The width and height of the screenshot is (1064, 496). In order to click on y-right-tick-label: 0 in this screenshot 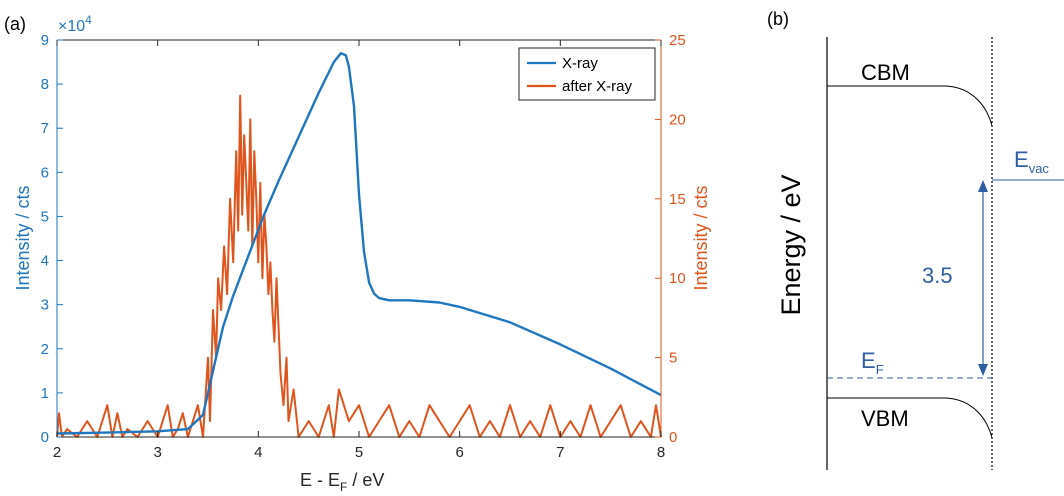, I will do `click(673, 437)`.